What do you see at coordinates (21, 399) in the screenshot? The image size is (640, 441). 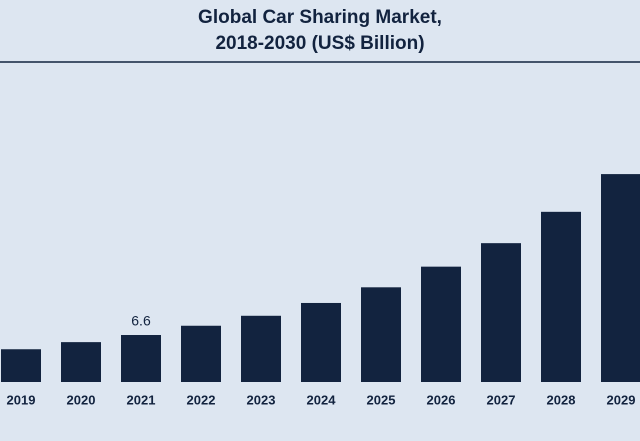 I see `x-tick-label: 2019` at bounding box center [21, 399].